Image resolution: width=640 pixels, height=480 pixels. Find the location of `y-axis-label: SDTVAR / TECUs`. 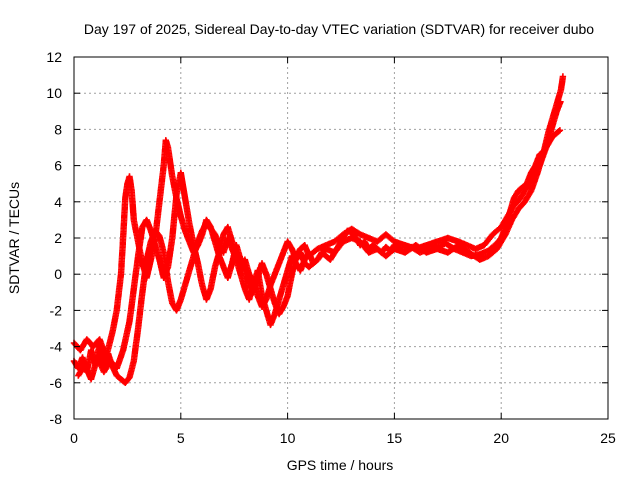

y-axis-label: SDTVAR / TECUs is located at coordinates (14, 238).